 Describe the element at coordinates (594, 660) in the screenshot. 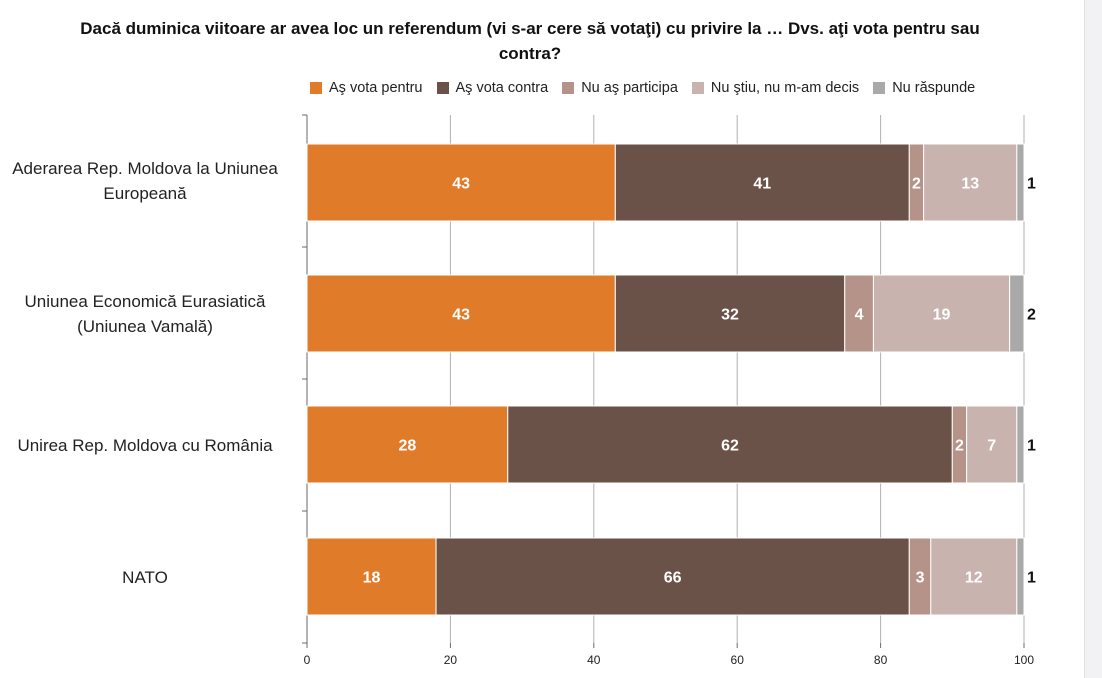

I see `x-tick-label: 40` at that location.